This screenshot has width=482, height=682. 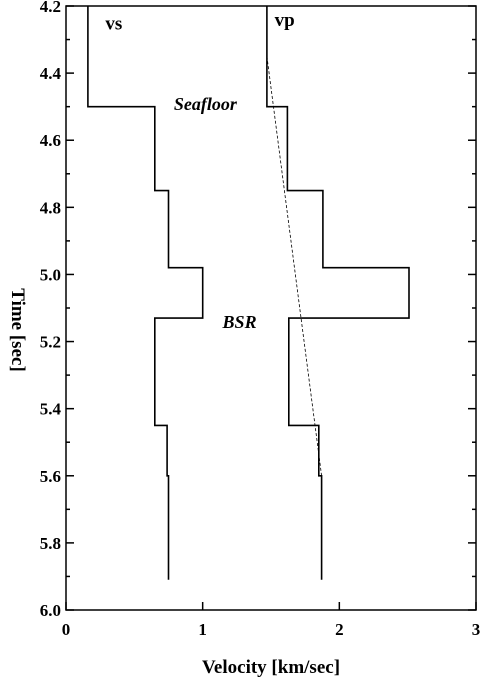 I want to click on y-tick-label: 4.4, so click(x=51, y=73).